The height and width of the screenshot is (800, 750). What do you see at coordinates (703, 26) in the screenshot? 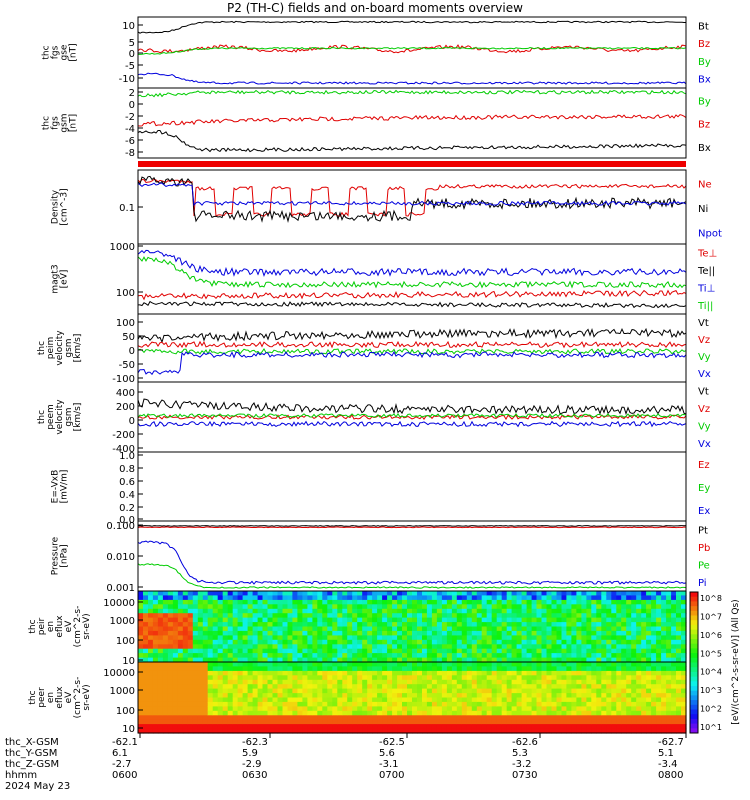
I see `fgs-gse-legend-Bt: Bt` at bounding box center [703, 26].